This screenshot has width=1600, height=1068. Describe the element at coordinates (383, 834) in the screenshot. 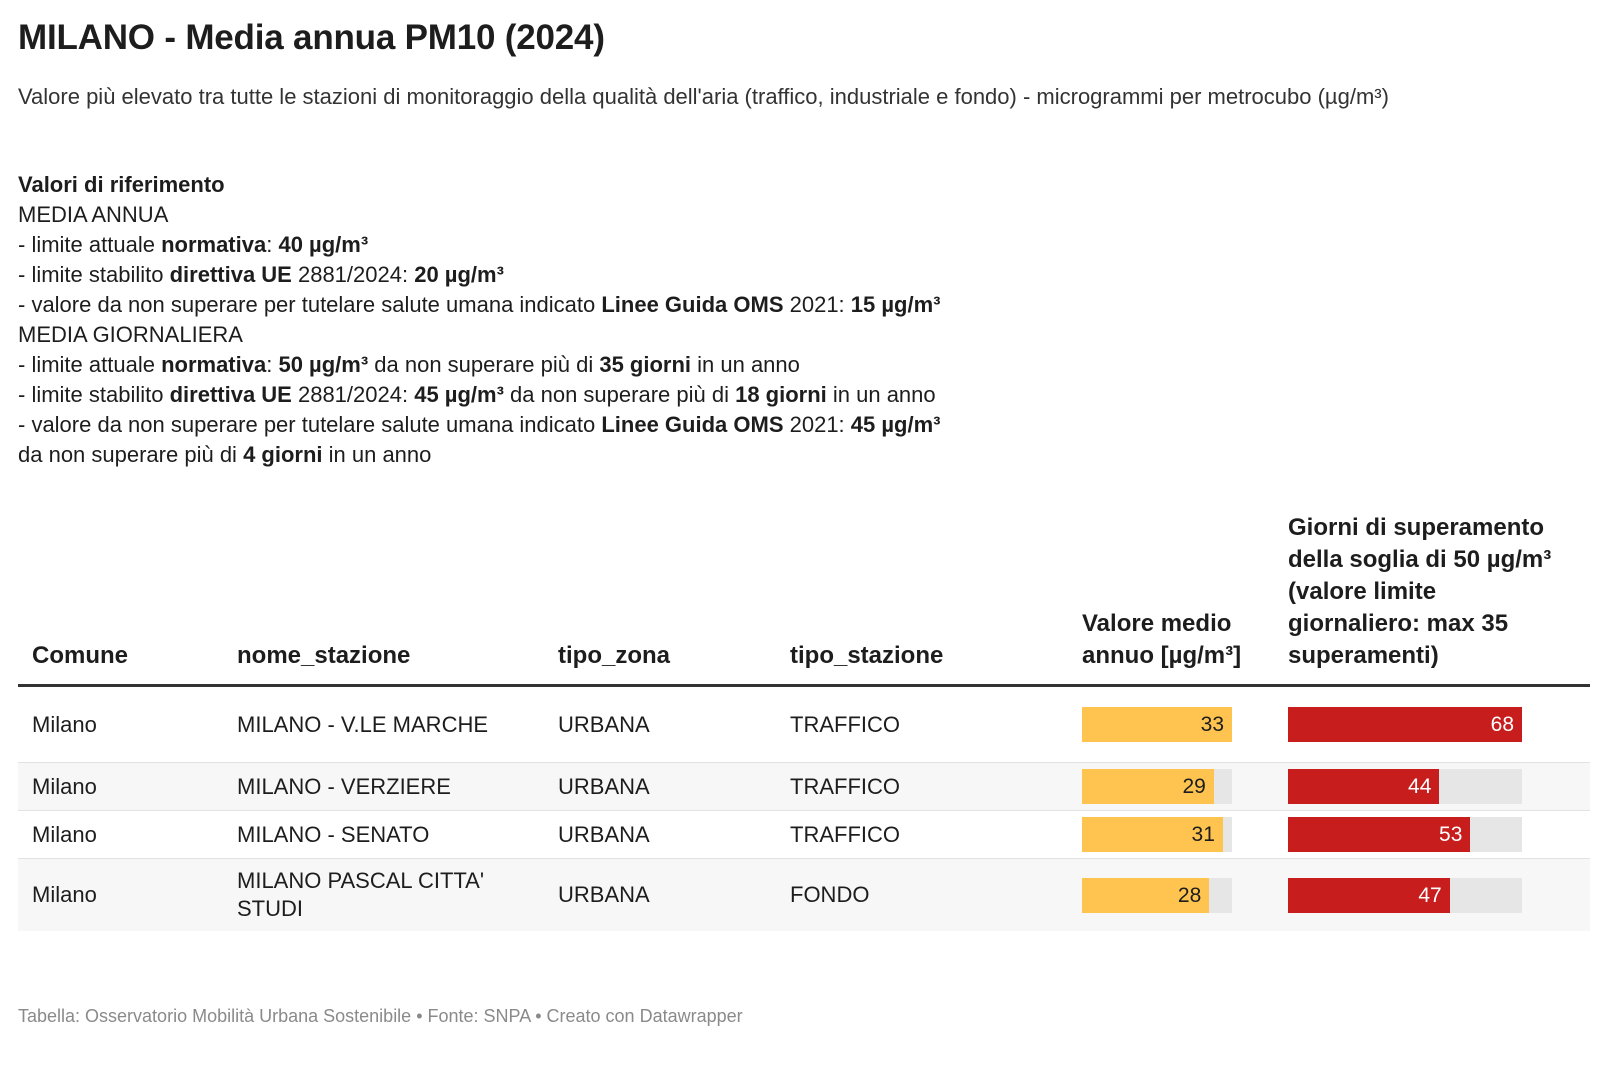

I see `cell-stazione: MILANO - SENATO` at that location.